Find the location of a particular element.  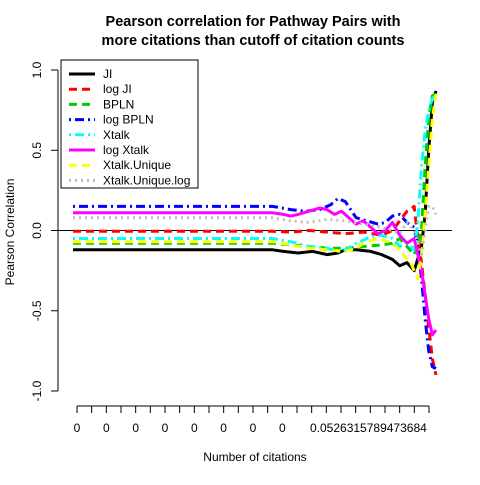

legend-label: log BPLN is located at coordinates (128, 120).